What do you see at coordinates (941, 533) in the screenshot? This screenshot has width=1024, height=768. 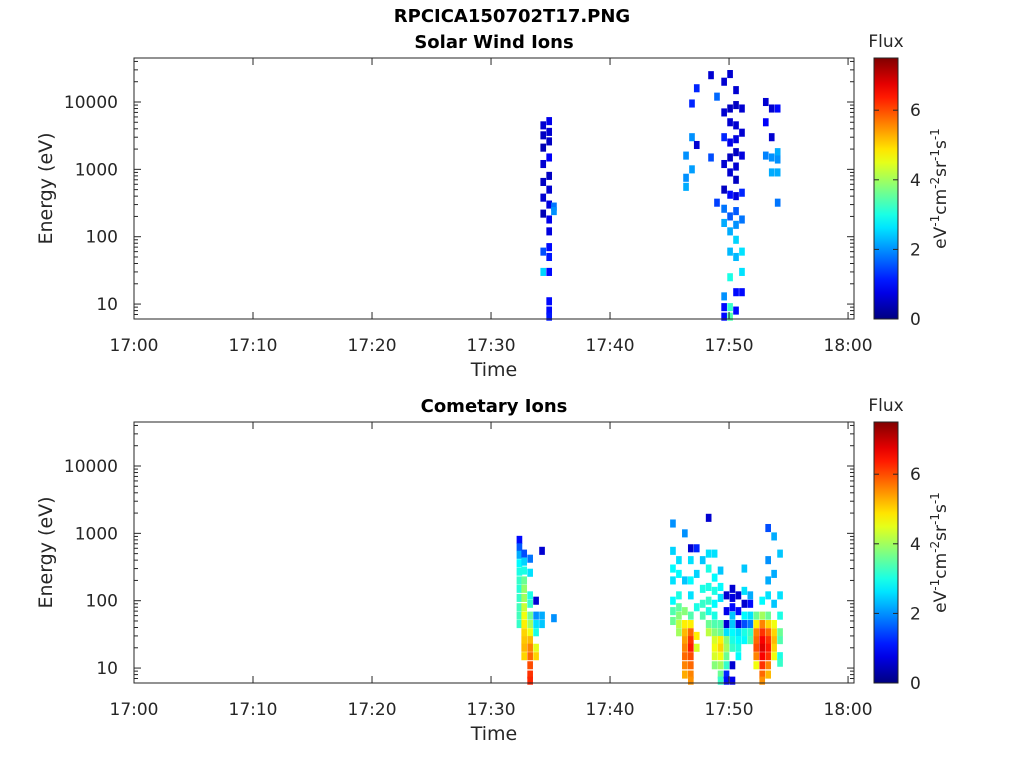 I see `colorbar-unit-part: sr` at bounding box center [941, 533].